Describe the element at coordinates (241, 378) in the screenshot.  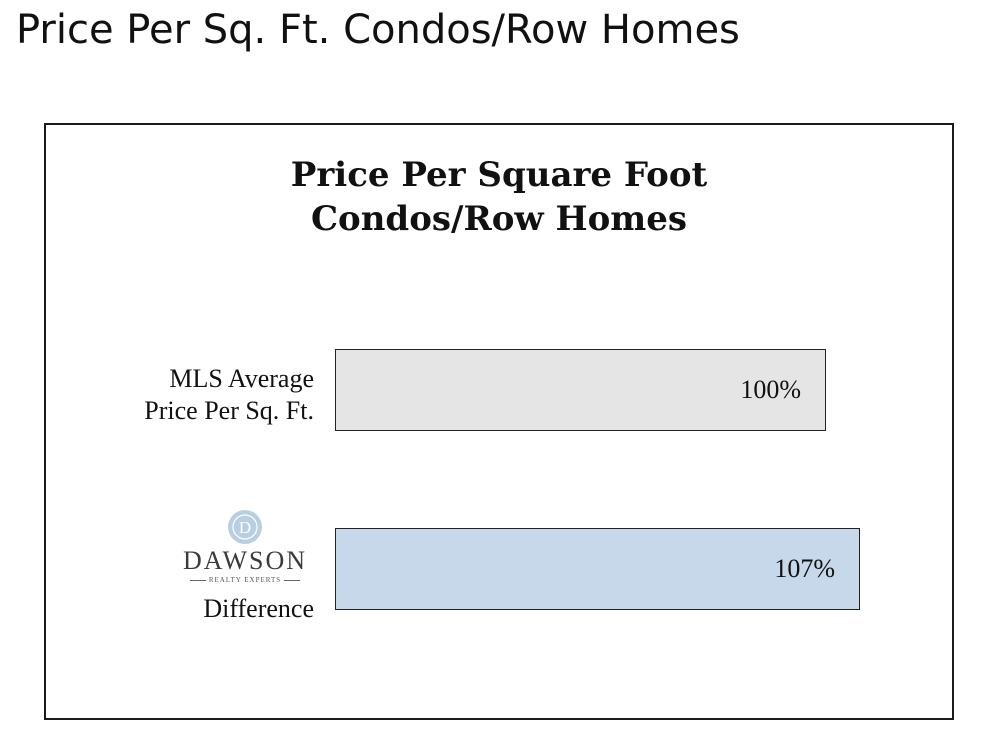
I see `category-label-mls-line-1: MLS Average` at that location.